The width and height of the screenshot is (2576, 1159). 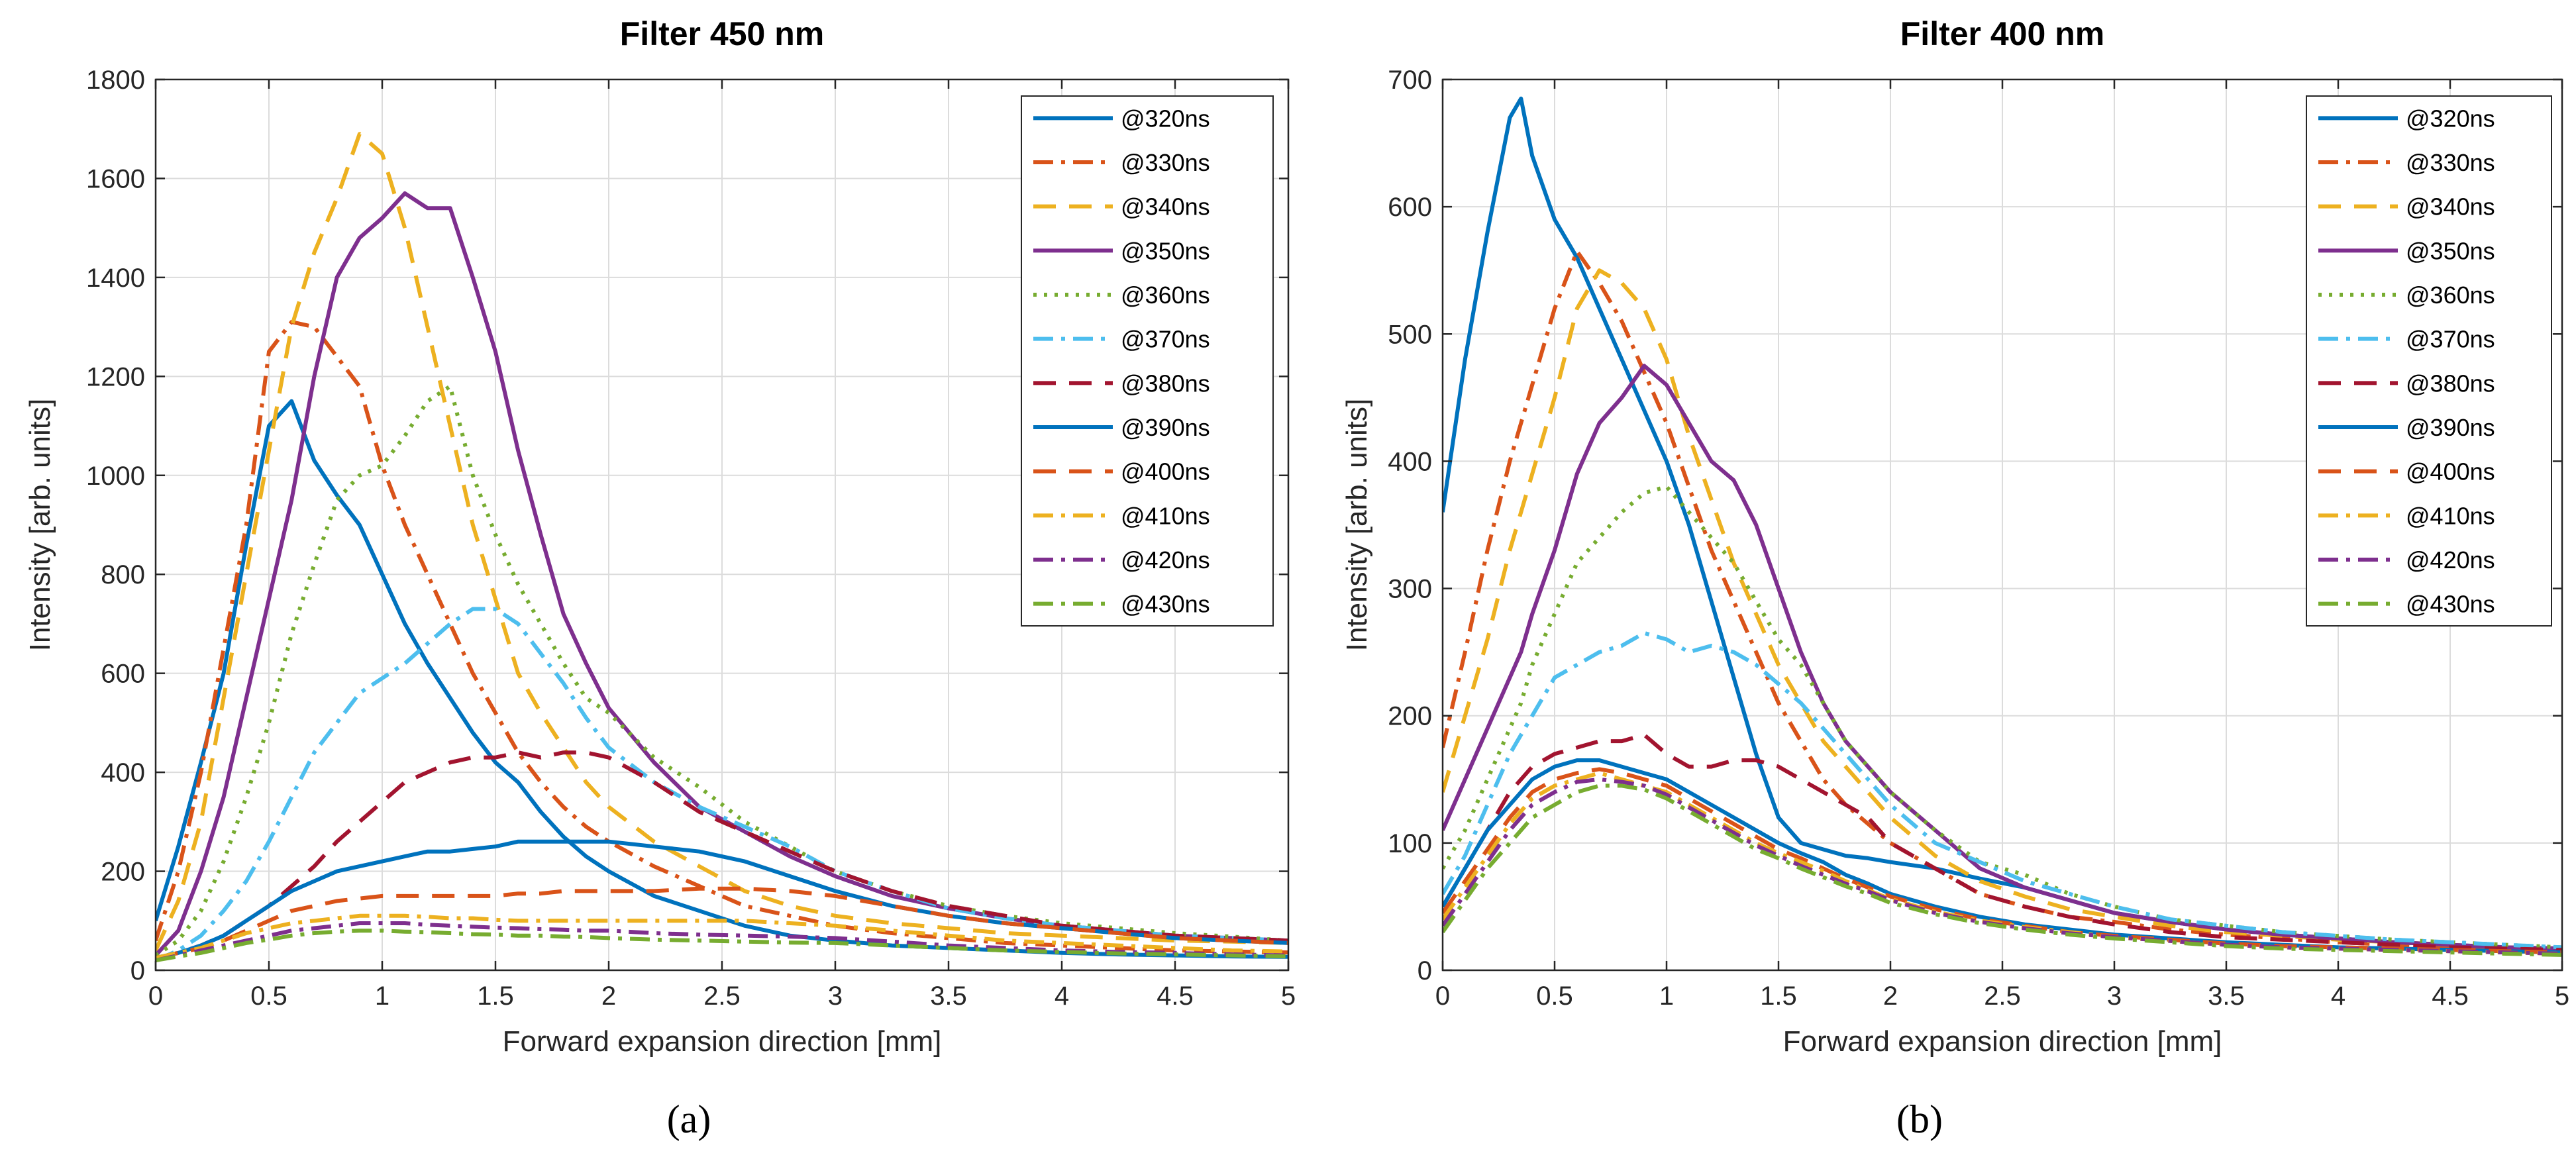 What do you see at coordinates (1410, 843) in the screenshot?
I see `y-tick-label: 100` at bounding box center [1410, 843].